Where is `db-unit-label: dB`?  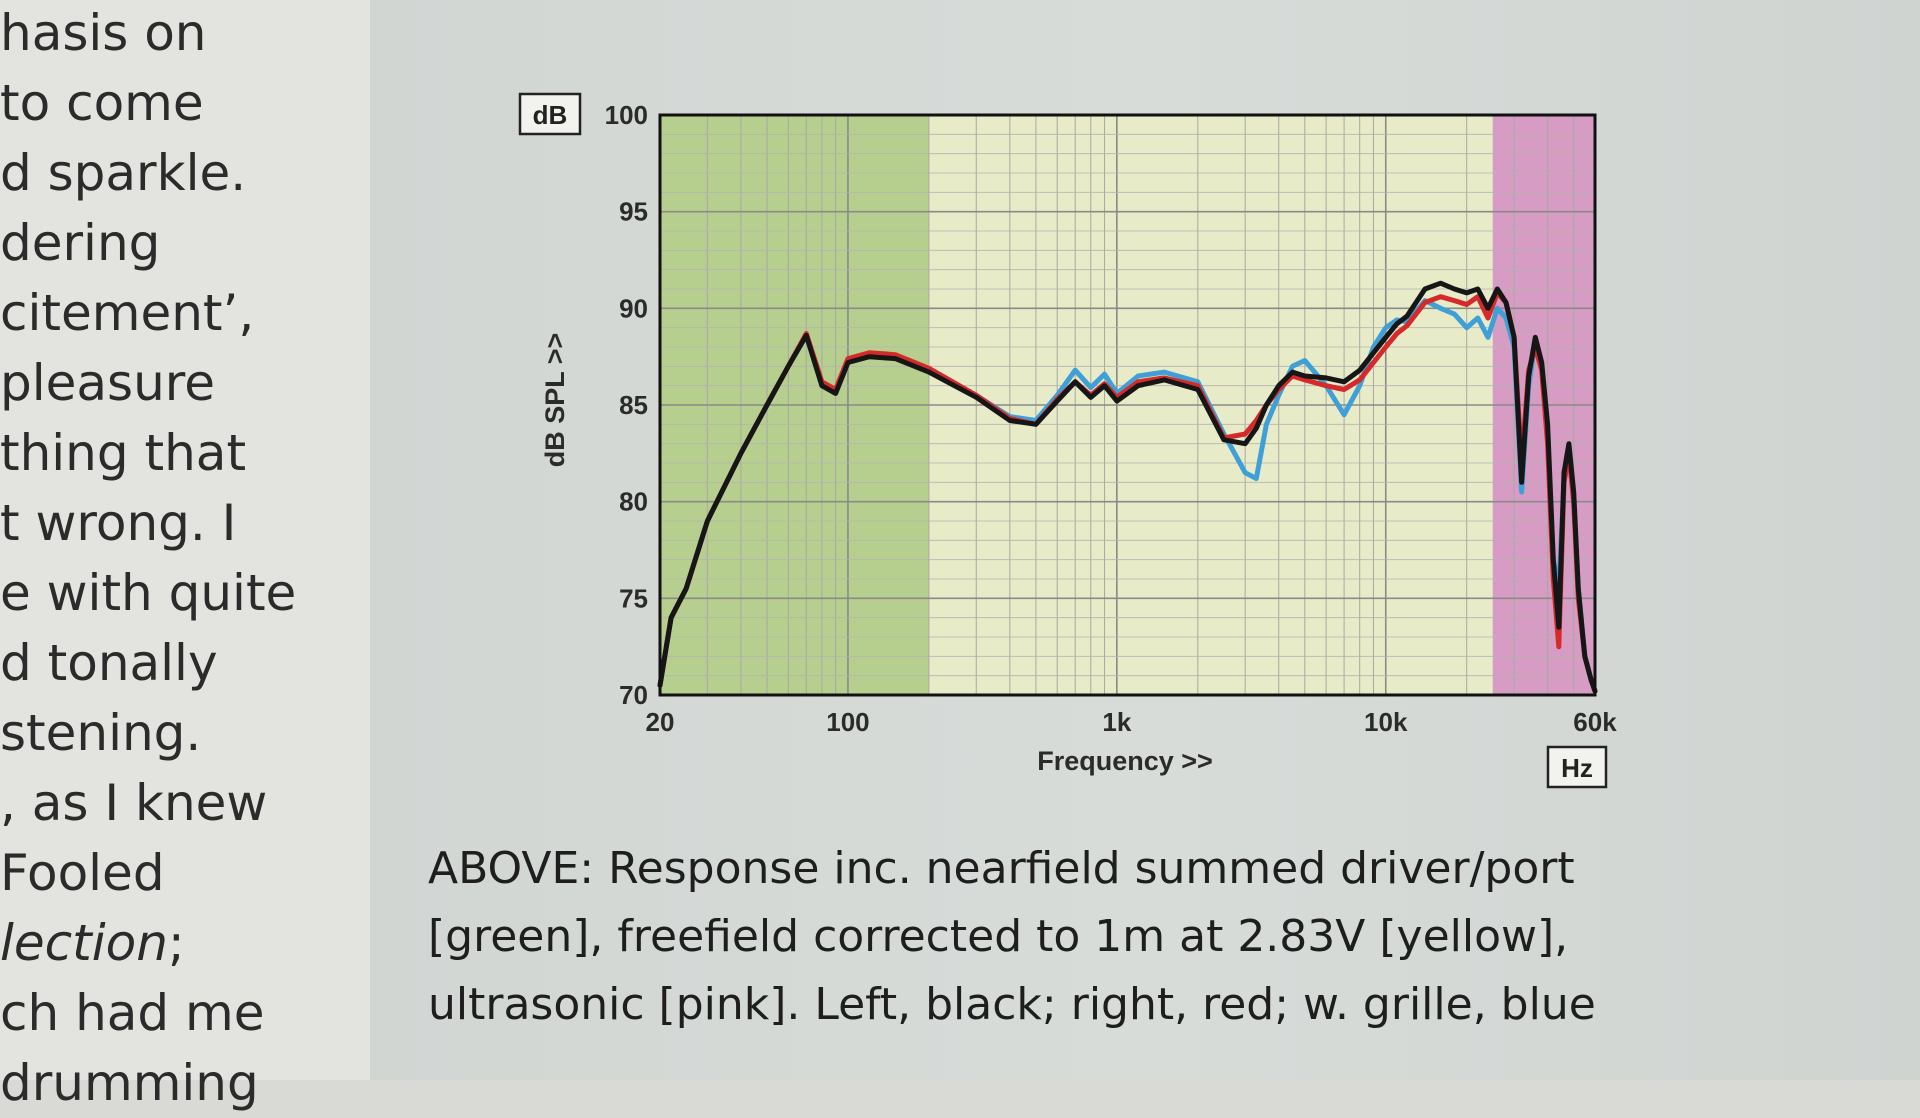 db-unit-label: dB is located at coordinates (550, 115).